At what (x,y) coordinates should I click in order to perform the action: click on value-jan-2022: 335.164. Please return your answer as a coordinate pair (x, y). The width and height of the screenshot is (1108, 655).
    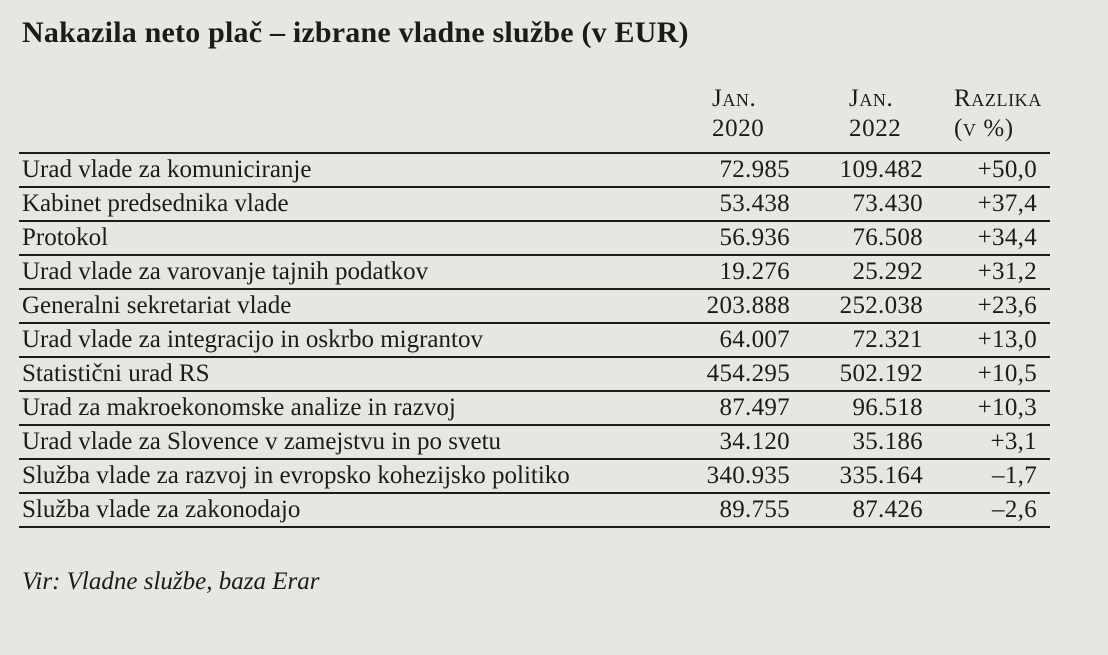
    Looking at the image, I should click on (859, 476).